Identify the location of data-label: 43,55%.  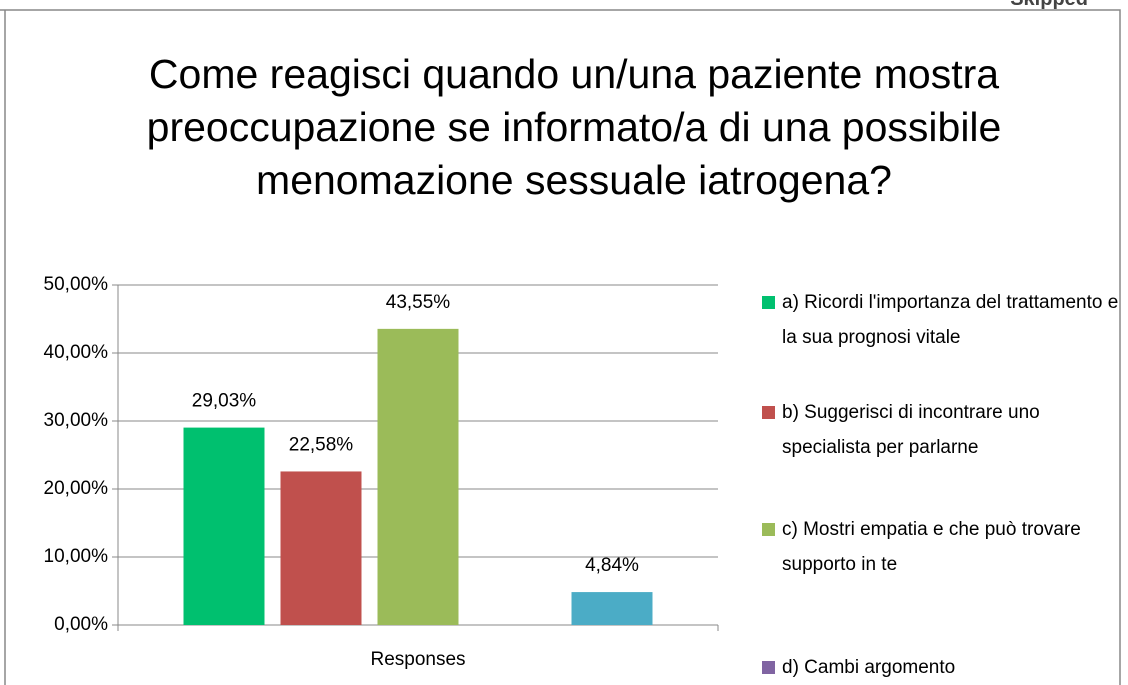
(418, 302).